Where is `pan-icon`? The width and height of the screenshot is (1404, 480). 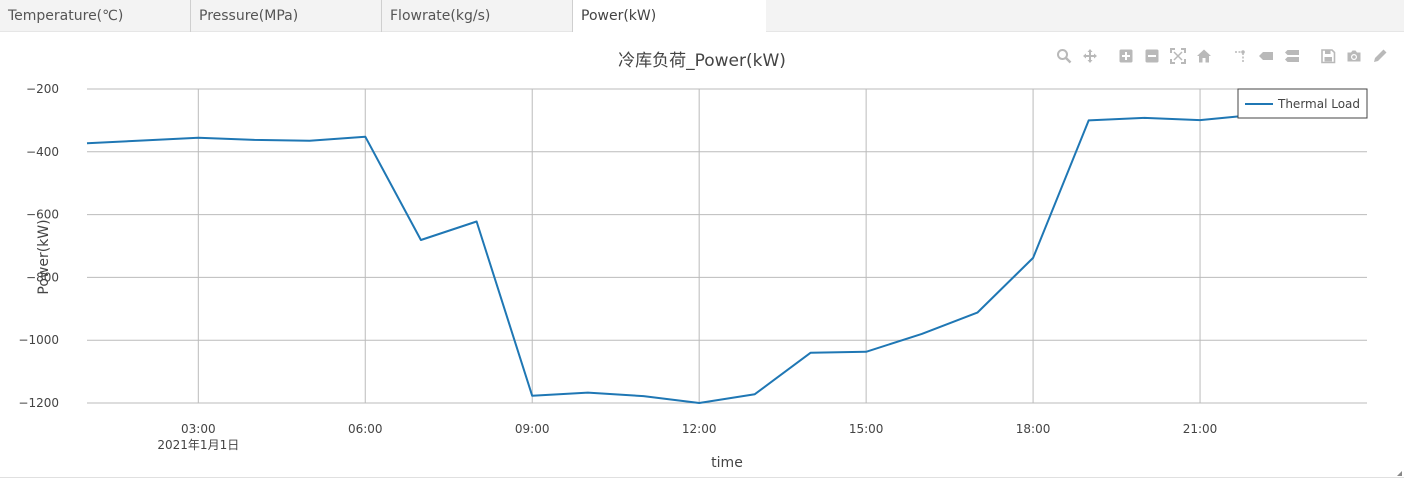 pan-icon is located at coordinates (1090, 56).